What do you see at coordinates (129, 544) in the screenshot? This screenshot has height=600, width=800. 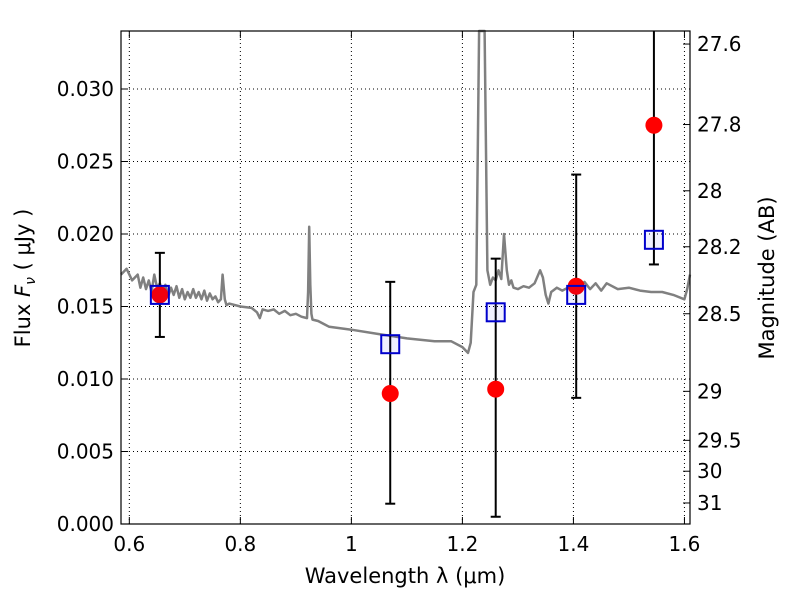 I see `x-tick-label: 0.6` at bounding box center [129, 544].